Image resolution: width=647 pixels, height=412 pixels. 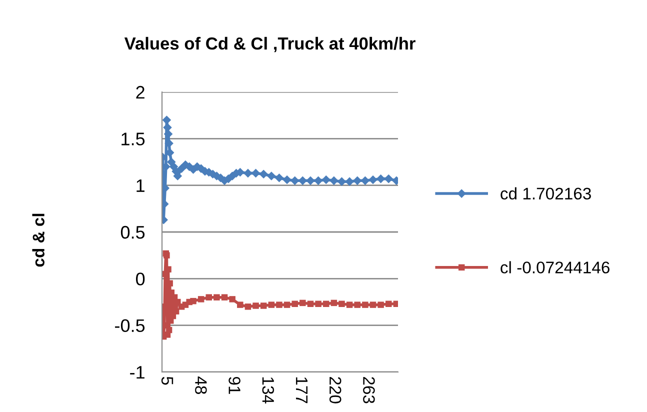 I want to click on y-tick-label: 1.5, so click(x=133, y=139).